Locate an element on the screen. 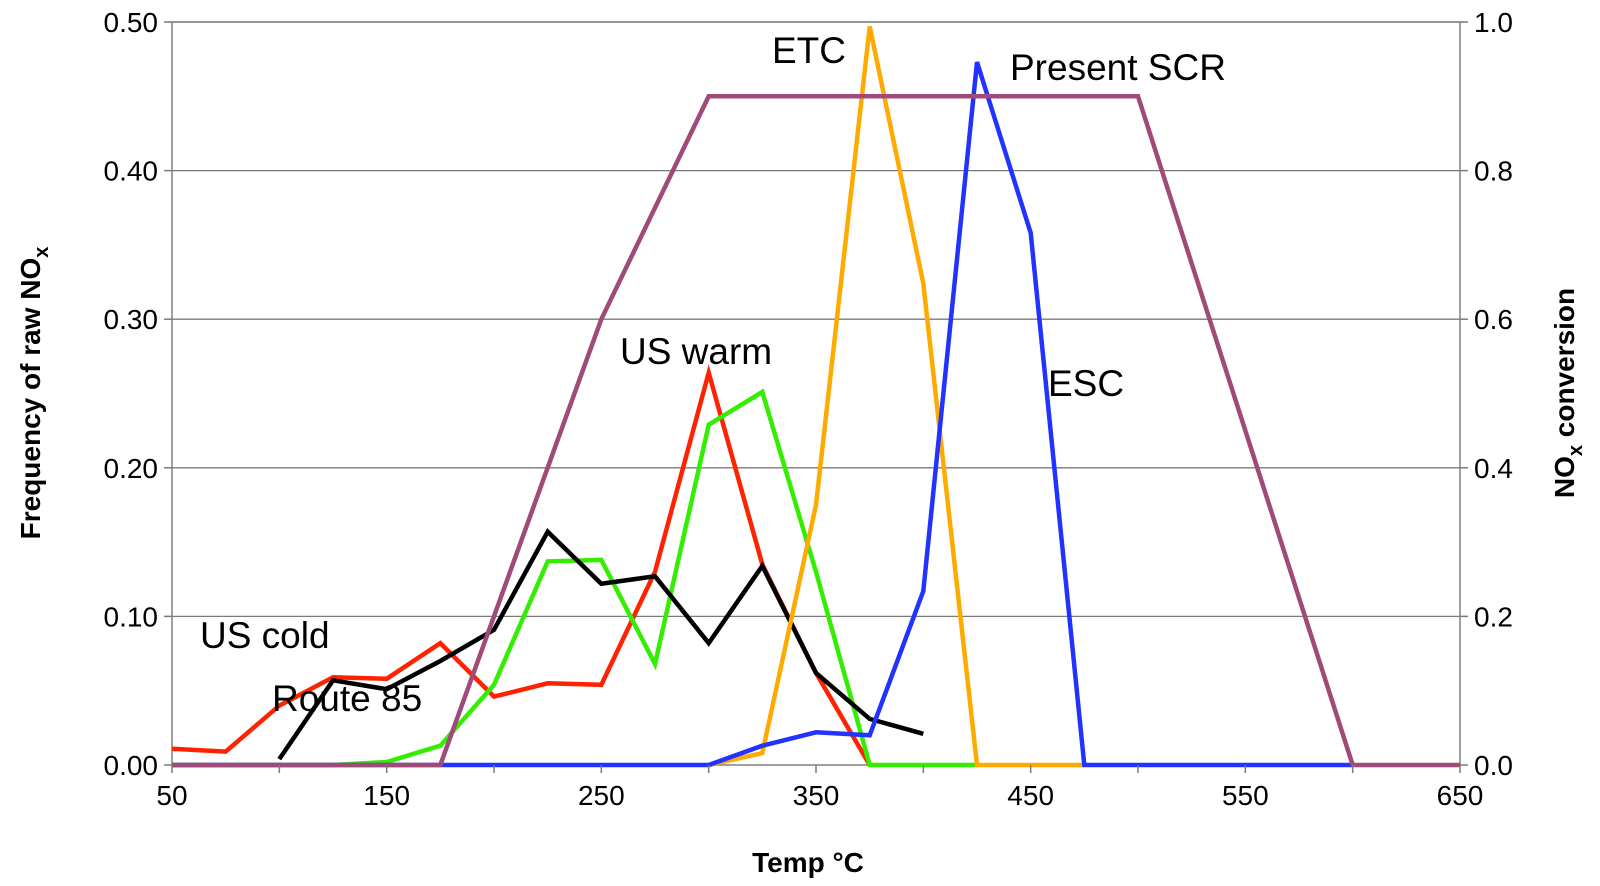 This screenshot has height=886, width=1600. y-right-title-main: NO is located at coordinates (1564, 477).